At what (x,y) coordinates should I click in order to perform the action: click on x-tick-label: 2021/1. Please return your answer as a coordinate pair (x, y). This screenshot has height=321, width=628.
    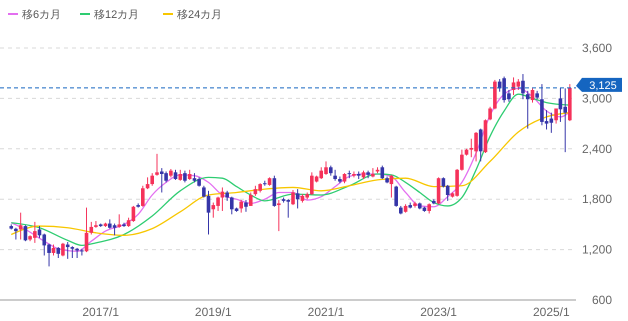
    Looking at the image, I should click on (326, 312).